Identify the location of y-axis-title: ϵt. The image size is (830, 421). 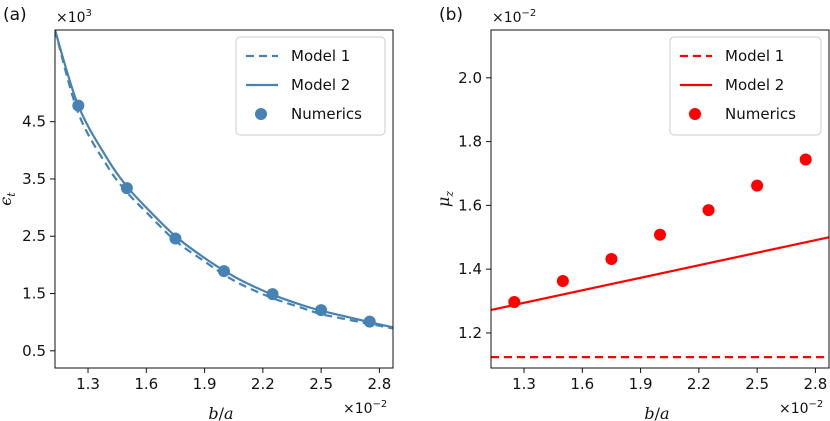
(9, 199).